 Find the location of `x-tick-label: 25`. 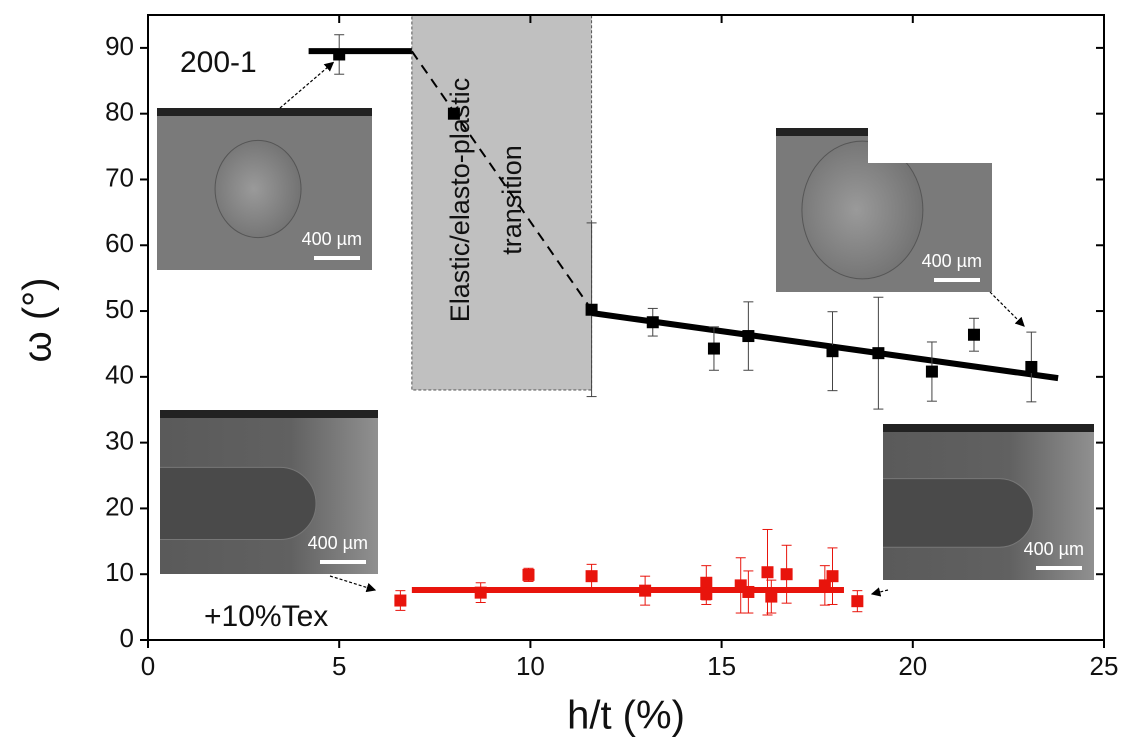

x-tick-label: 25 is located at coordinates (1104, 666).